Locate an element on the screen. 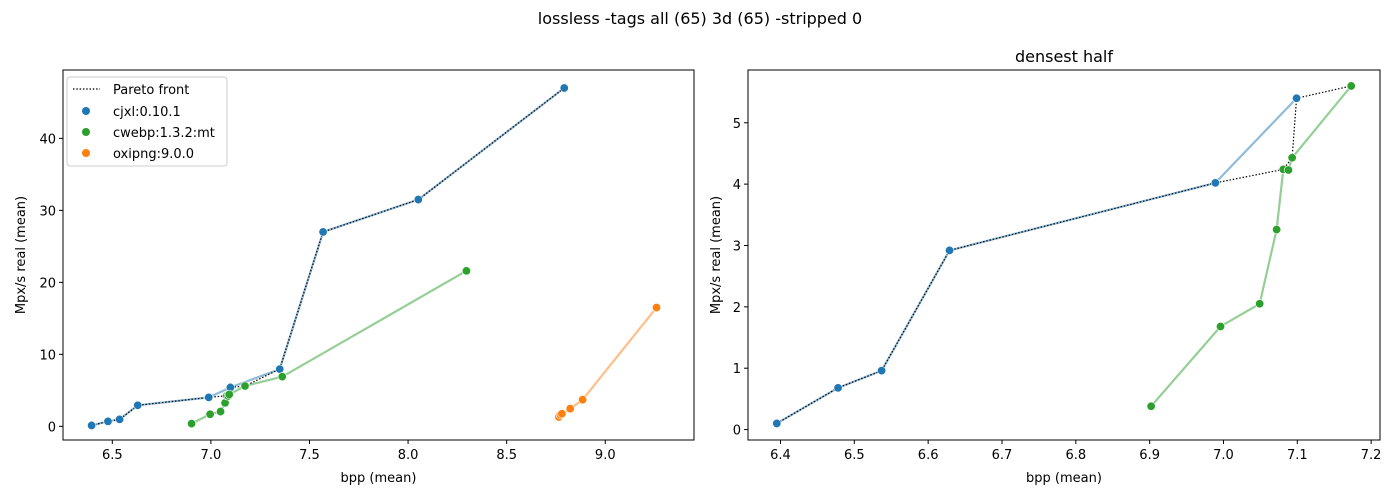  left-x-tick-label-5: 9.0 is located at coordinates (605, 455).